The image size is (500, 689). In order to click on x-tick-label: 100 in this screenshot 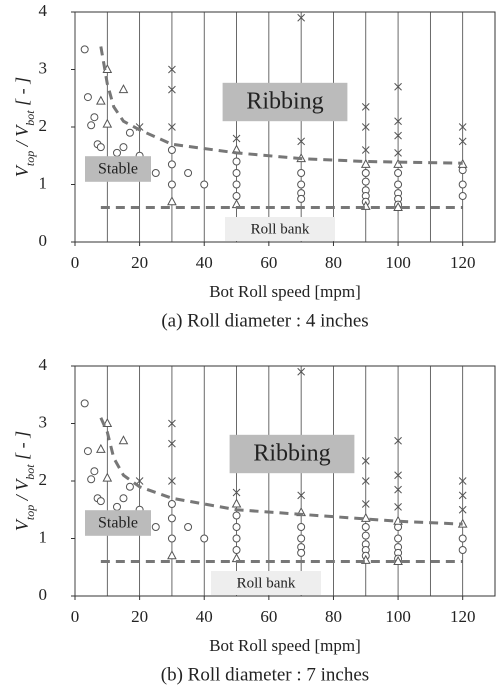, I will do `click(398, 616)`.